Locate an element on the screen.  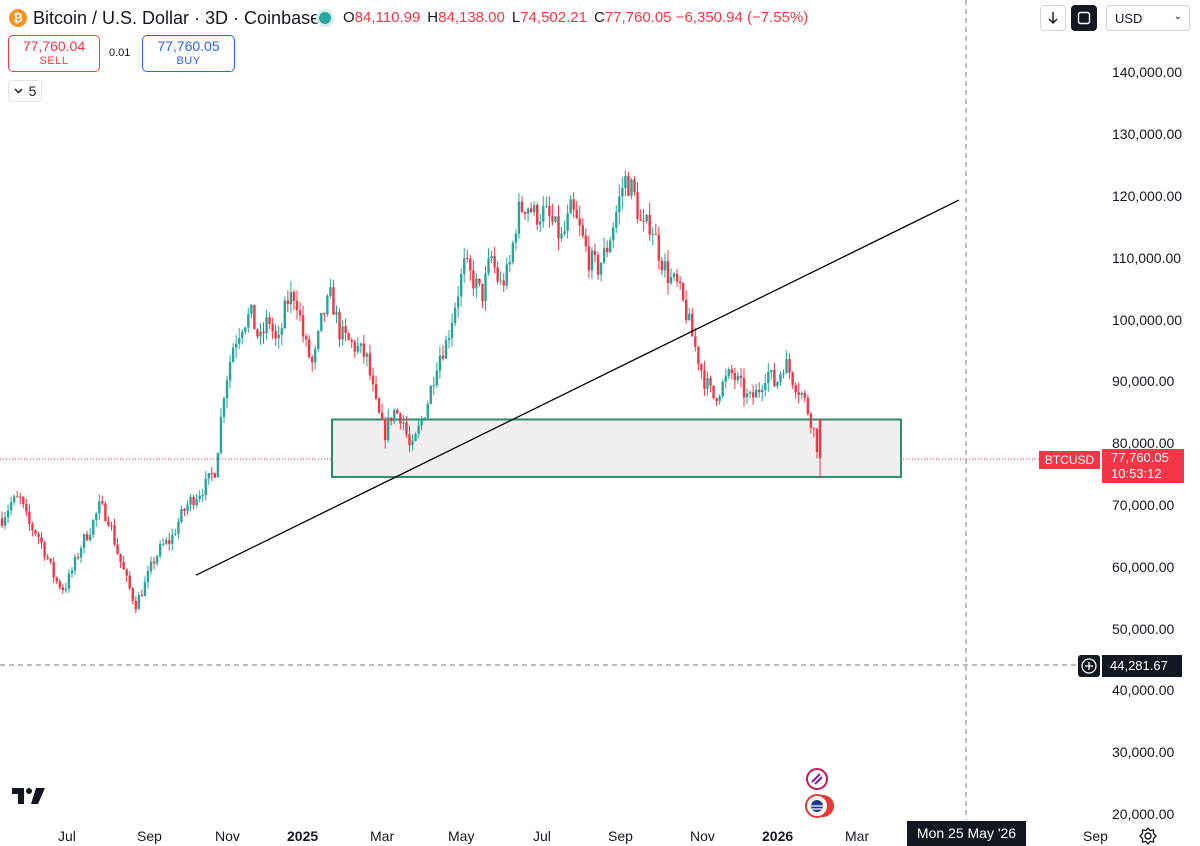
open-key: O is located at coordinates (349, 17).